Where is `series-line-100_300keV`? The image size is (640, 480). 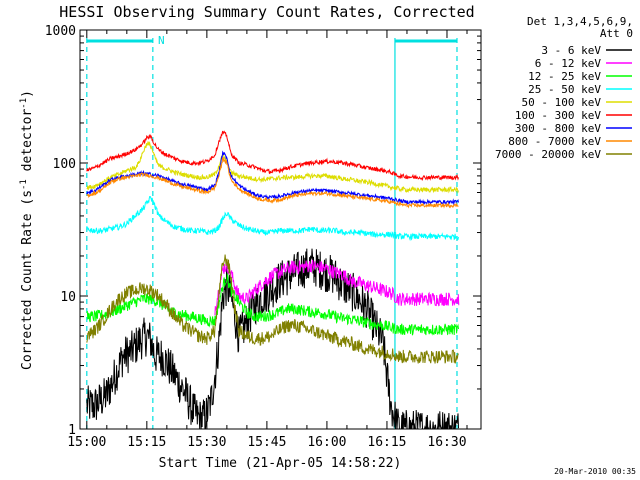 series-line-100_300keV is located at coordinates (272, 156).